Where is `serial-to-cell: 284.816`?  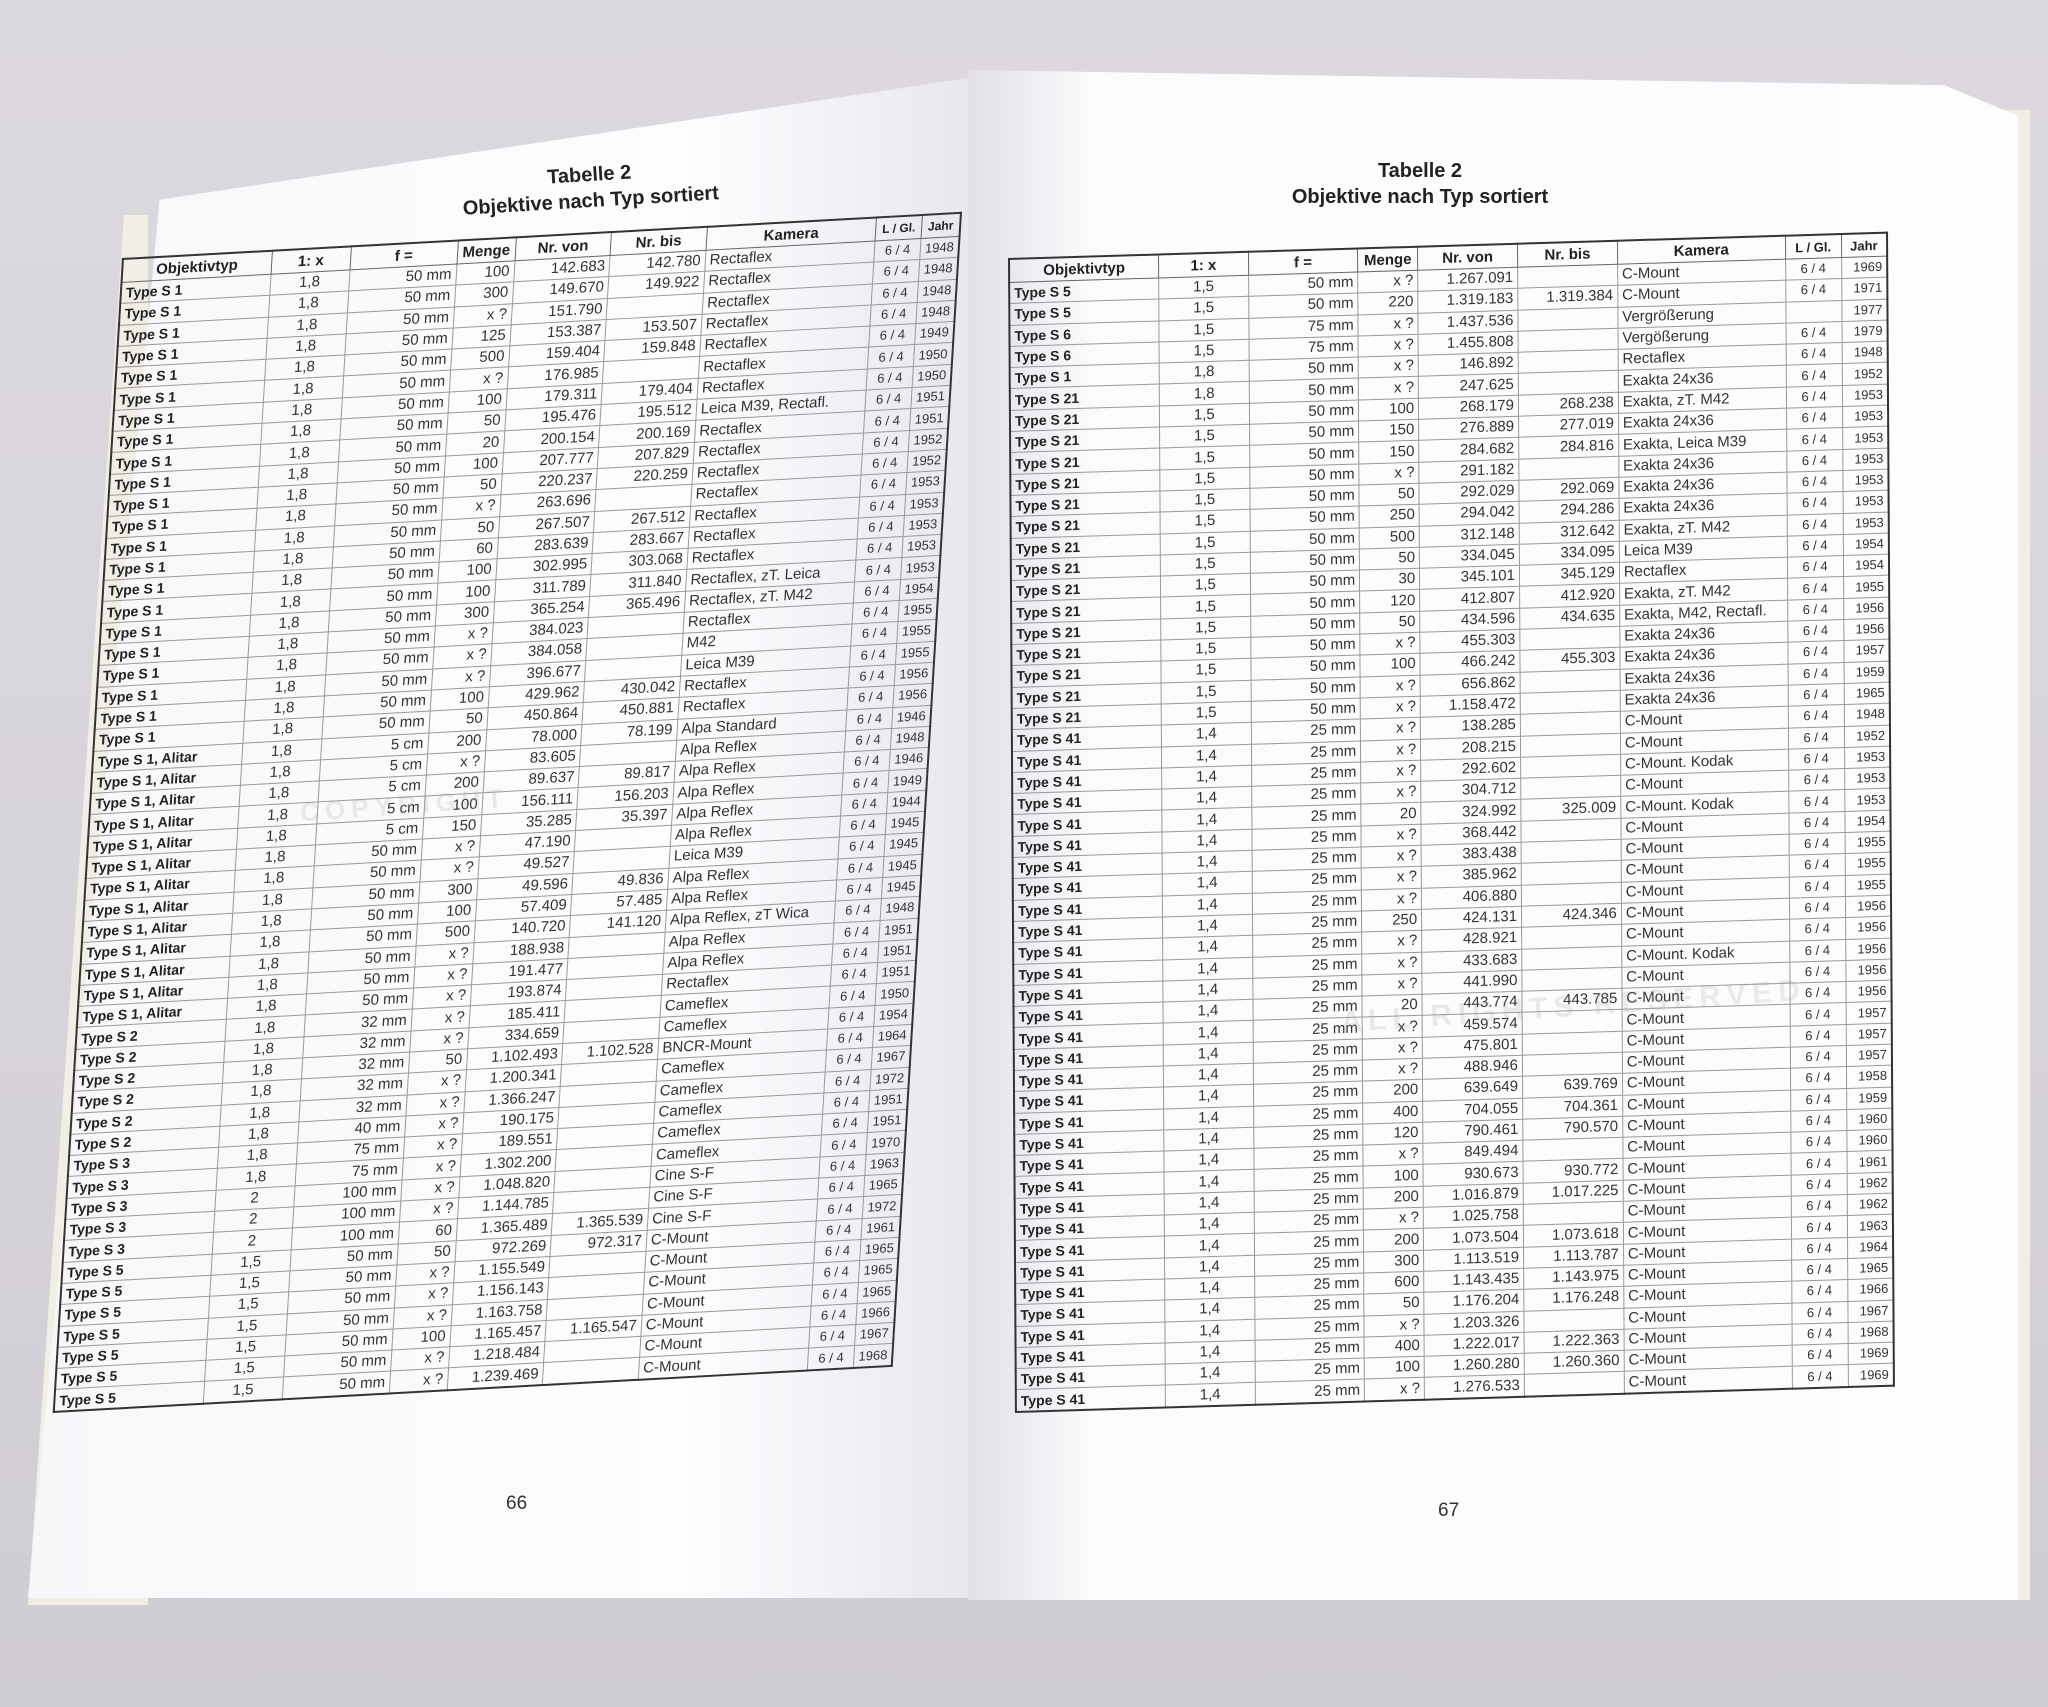 serial-to-cell: 284.816 is located at coordinates (1568, 446).